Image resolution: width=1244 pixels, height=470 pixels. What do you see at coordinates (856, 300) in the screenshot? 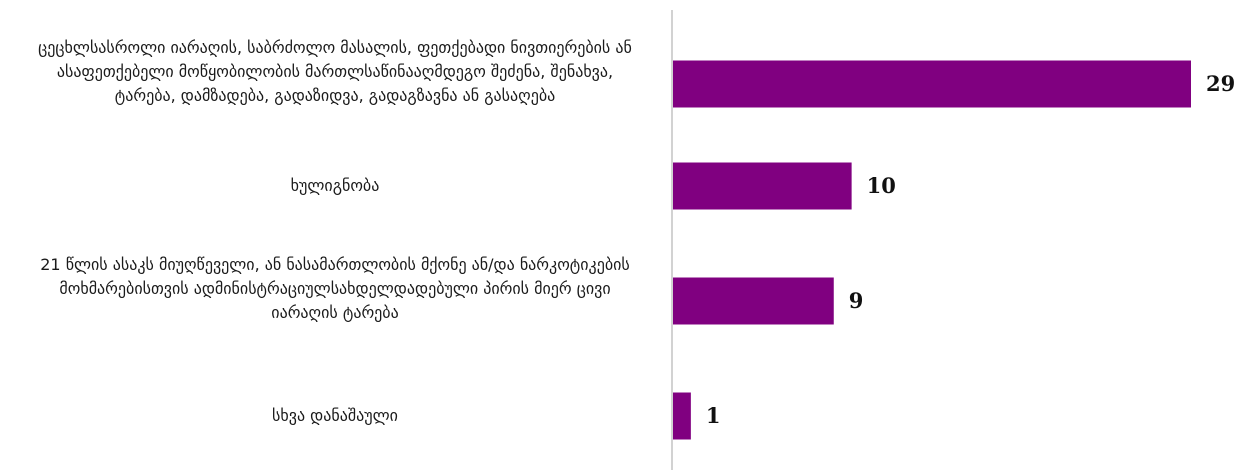
I see `data-label-3: 9` at bounding box center [856, 300].